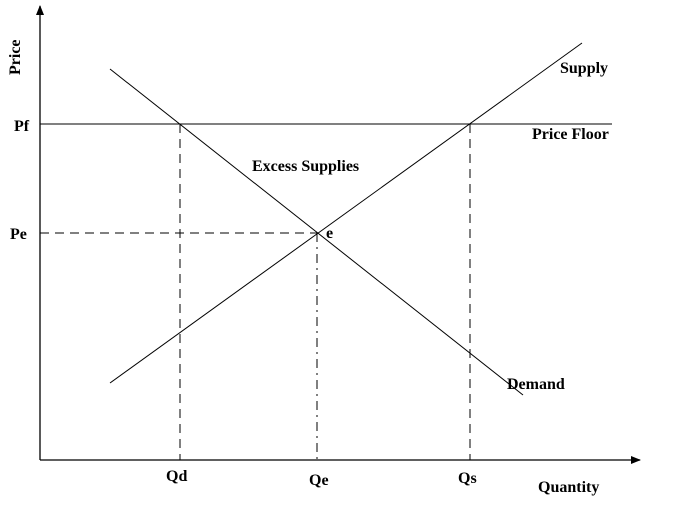  What do you see at coordinates (536, 384) in the screenshot?
I see `demand-label: Demand` at bounding box center [536, 384].